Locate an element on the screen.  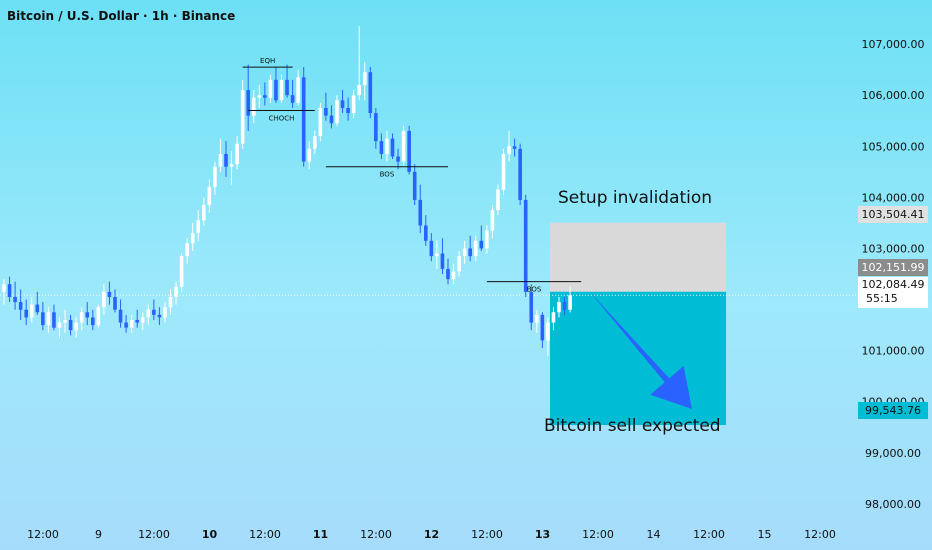
sell-expected-label: Bitcoin sell expected is located at coordinates (632, 426).